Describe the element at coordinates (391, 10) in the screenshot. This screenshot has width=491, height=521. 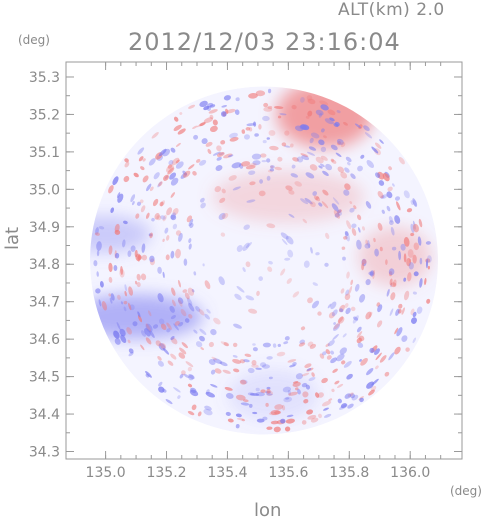
I see `altitude-label: ALT(km) 2.0` at that location.